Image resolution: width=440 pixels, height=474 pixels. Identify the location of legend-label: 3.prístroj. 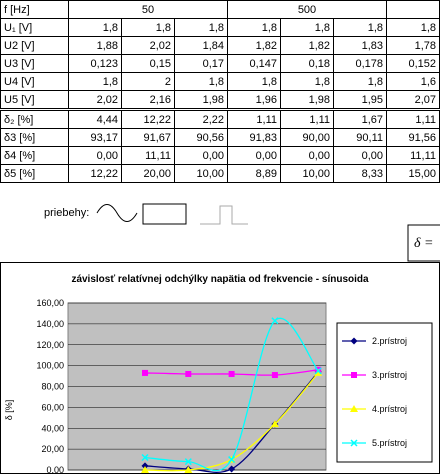
(389, 375).